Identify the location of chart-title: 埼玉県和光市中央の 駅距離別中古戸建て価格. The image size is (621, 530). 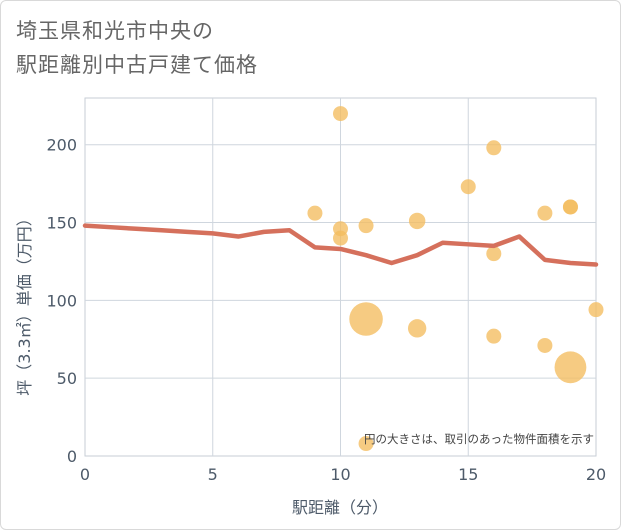
(137, 48).